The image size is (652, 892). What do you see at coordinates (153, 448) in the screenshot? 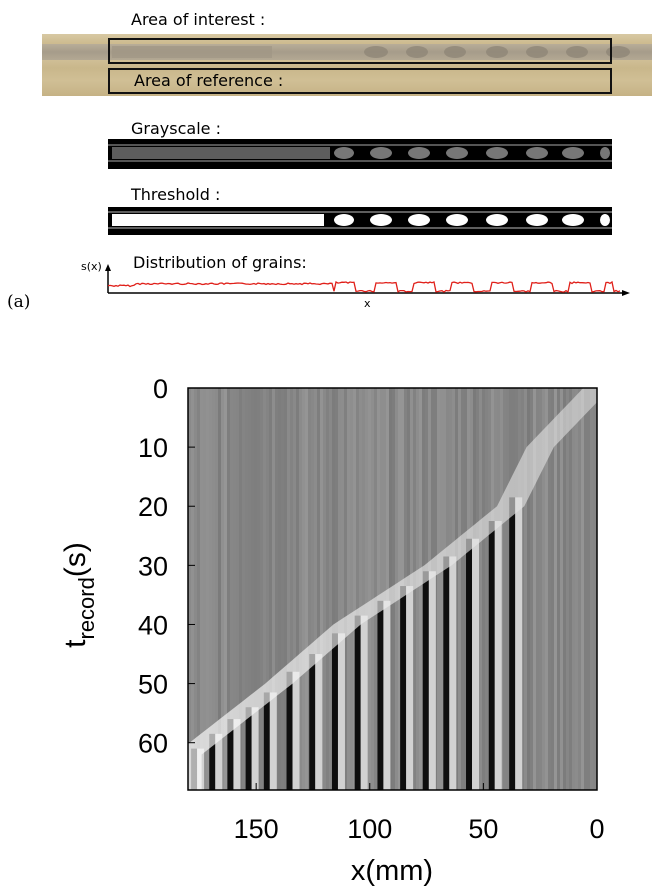
I see `y-tick-label: 10` at bounding box center [153, 448].